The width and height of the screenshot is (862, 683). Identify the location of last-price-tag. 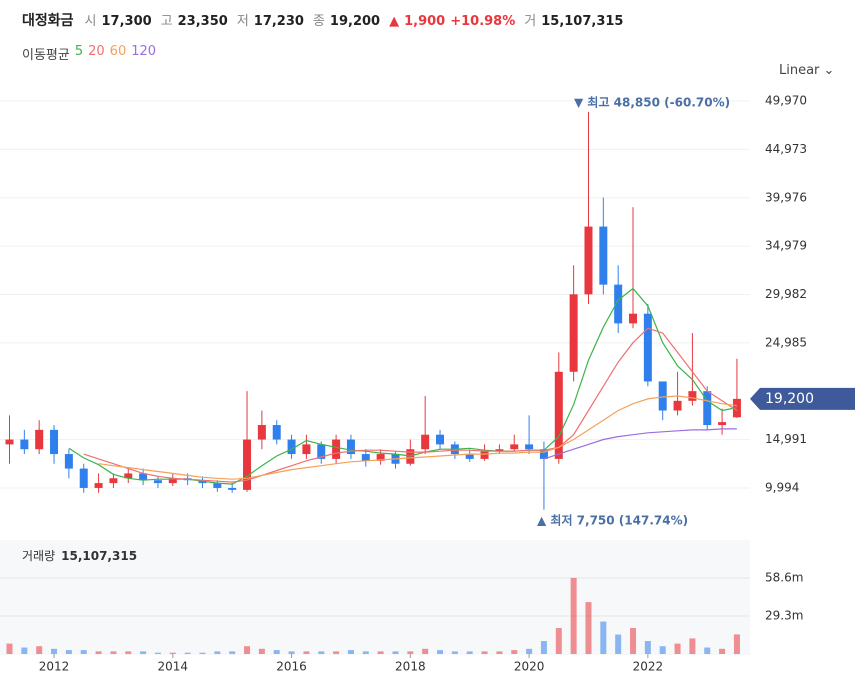
(802, 398).